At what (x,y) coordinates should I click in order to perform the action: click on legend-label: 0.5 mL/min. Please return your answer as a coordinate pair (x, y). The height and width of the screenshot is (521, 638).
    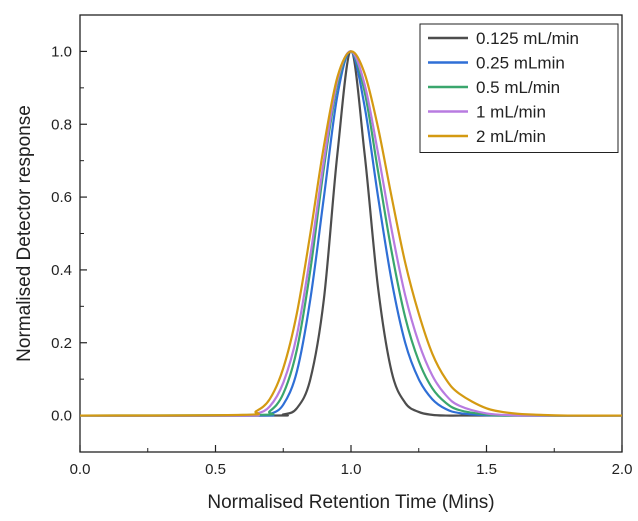
    Looking at the image, I should click on (518, 87).